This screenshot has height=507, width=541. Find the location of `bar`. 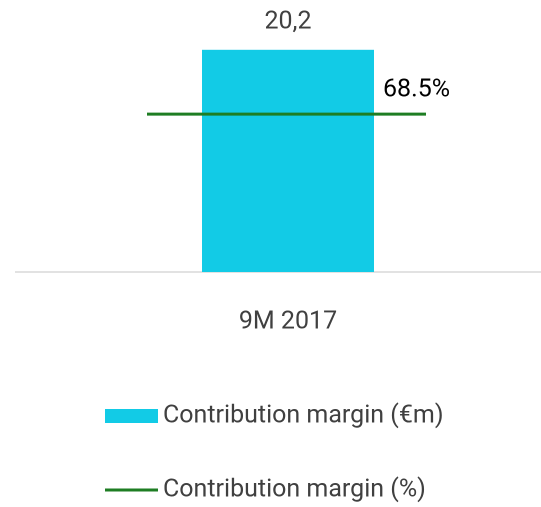

bar is located at coordinates (288, 160).